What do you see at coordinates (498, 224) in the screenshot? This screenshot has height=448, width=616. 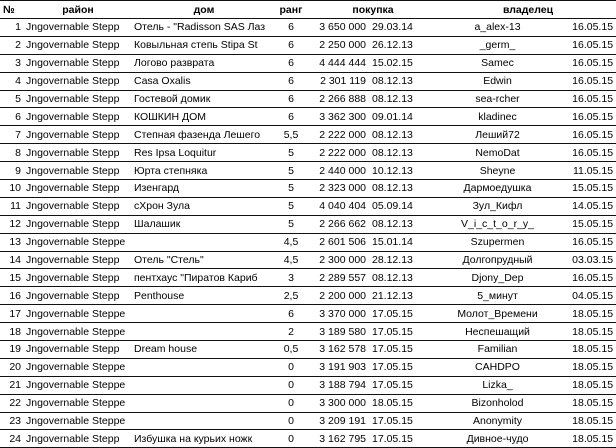 I see `owner-cell: V_i_c_t_o_r_y_` at bounding box center [498, 224].